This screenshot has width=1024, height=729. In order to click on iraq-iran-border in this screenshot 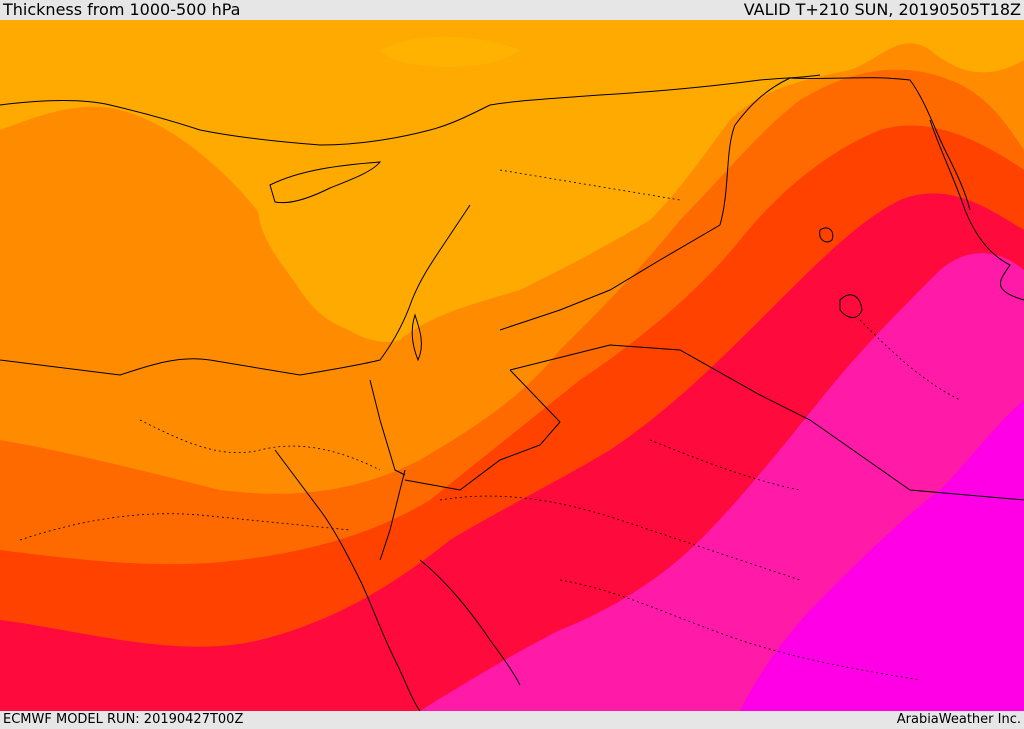, I will do `click(880, 144)`.